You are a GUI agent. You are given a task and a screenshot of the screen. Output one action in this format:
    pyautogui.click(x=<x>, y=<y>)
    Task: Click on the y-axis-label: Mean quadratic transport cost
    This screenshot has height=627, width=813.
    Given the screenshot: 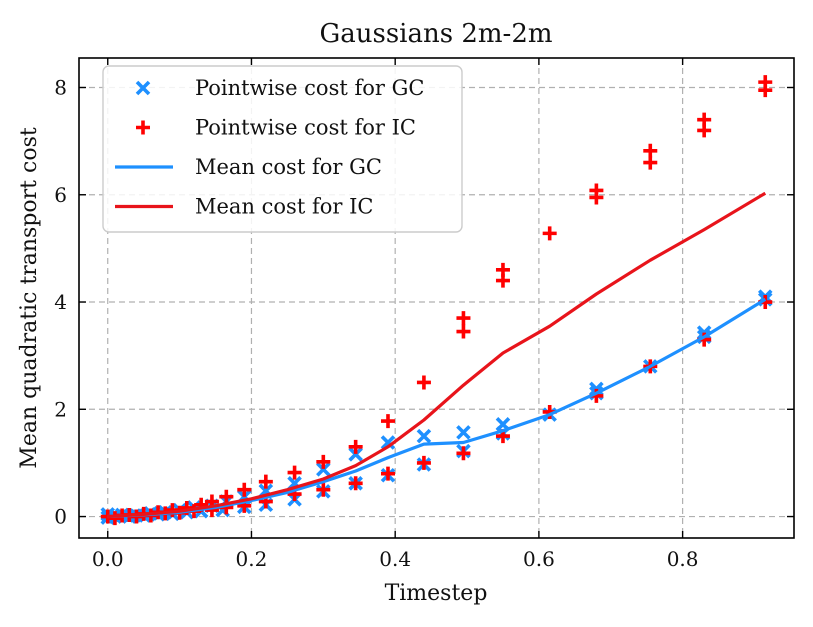 What is the action you would take?
    pyautogui.click(x=29, y=298)
    